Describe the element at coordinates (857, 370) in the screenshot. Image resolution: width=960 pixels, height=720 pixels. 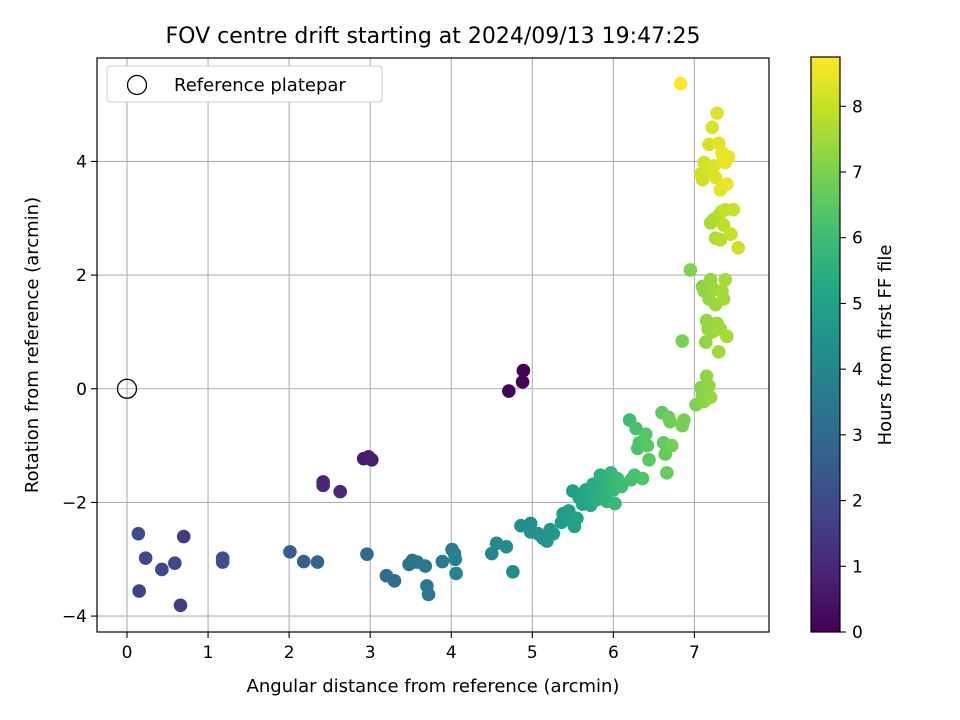
I see `colorbar-tick-label: 4` at that location.